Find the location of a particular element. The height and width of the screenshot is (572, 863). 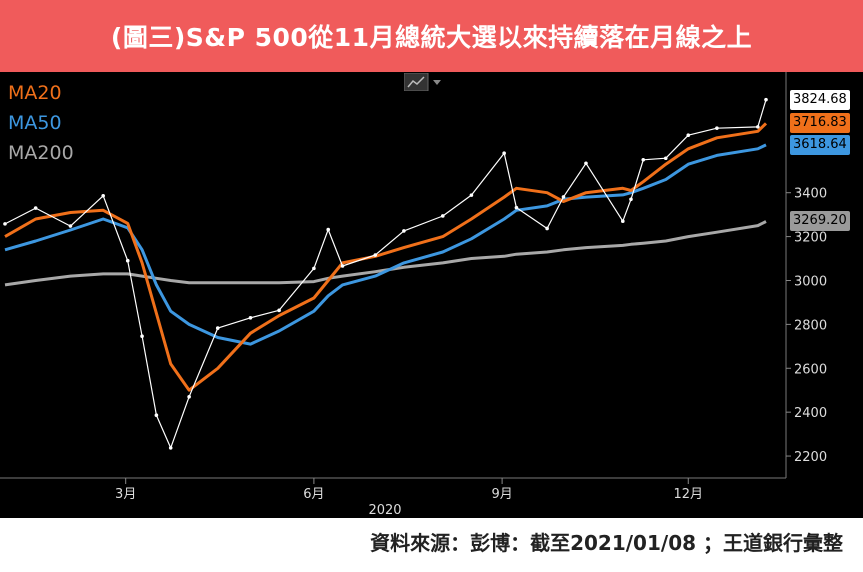

y-tick-label: 2600 is located at coordinates (810, 369).